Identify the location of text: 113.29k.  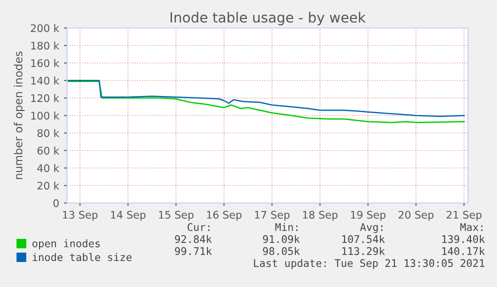
(363, 251).